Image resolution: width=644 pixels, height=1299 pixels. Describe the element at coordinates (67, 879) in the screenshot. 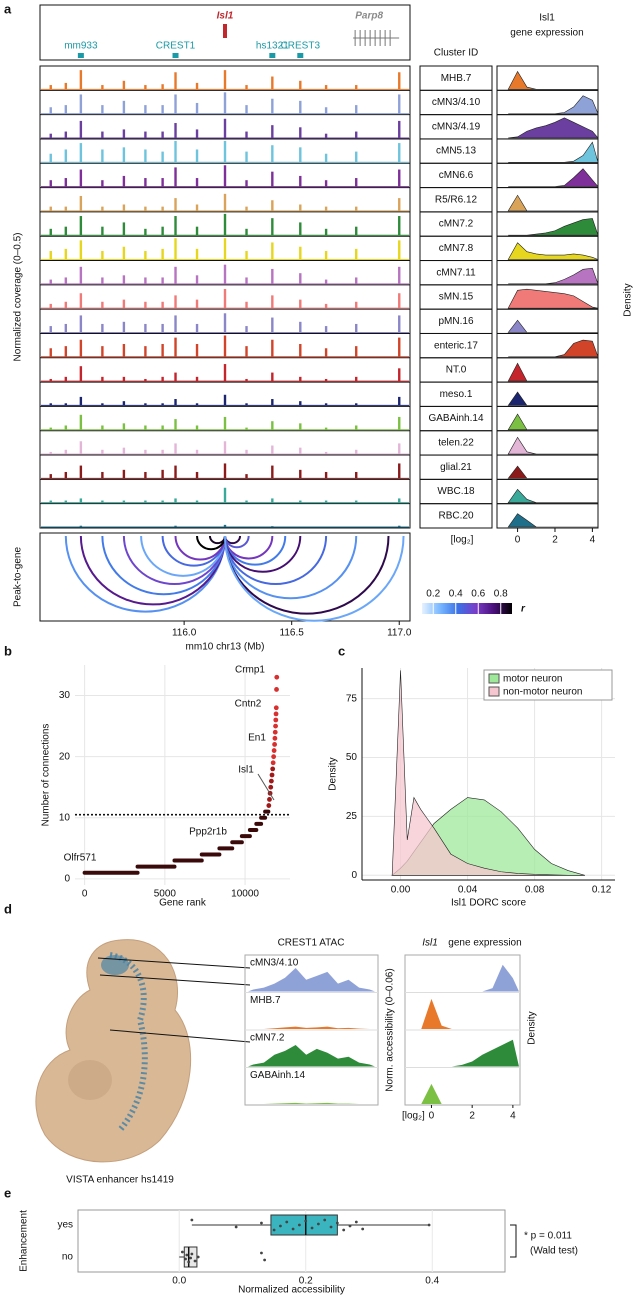

I see `y-tick-label: 0` at that location.